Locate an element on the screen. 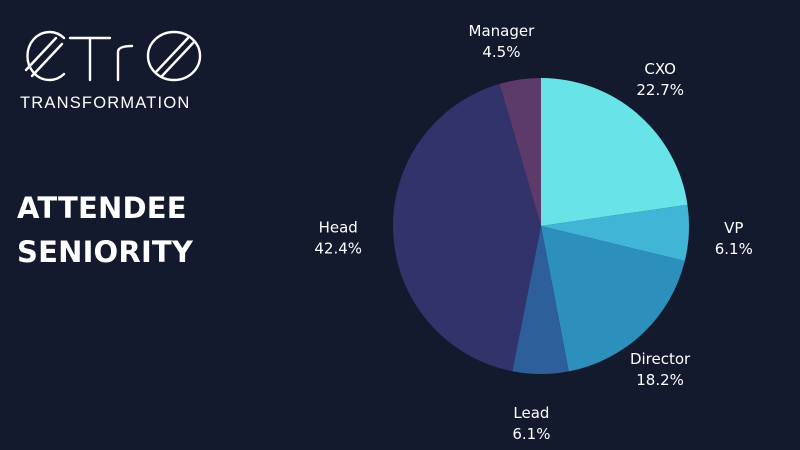 The width and height of the screenshot is (800, 450). pie-label-name: Director is located at coordinates (660, 359).